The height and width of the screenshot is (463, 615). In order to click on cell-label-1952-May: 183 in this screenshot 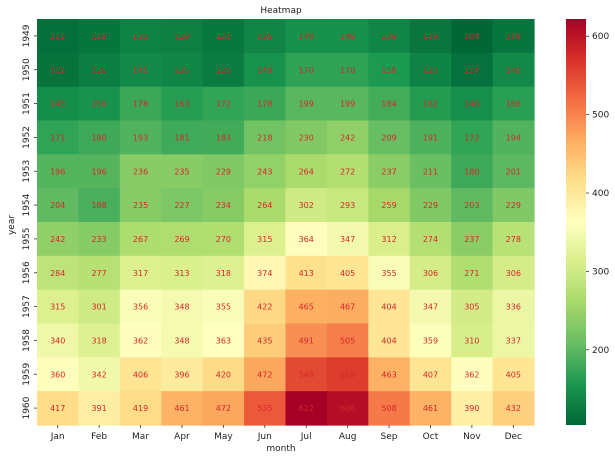, I will do `click(223, 137)`.